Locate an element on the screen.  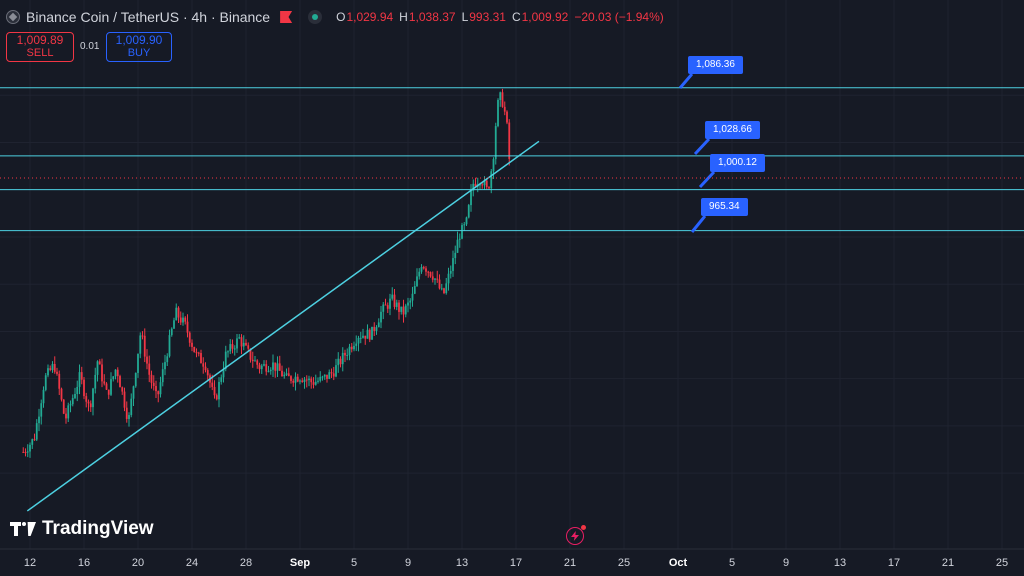
sell-button: 1,009.89 SELL is located at coordinates (40, 47).